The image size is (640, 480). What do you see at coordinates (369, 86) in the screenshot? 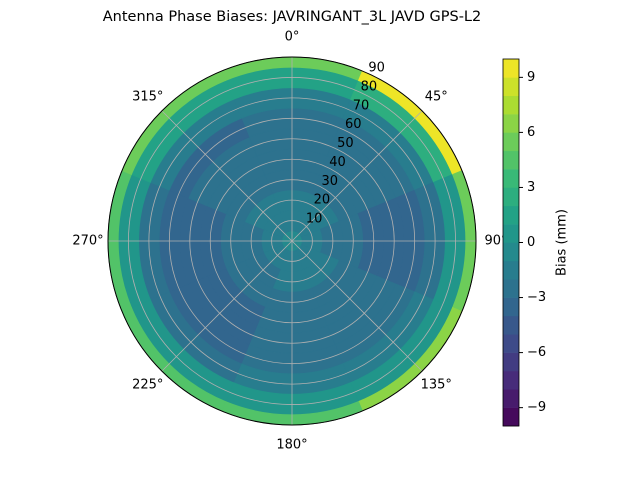
I see `r-tick-label: 80` at bounding box center [369, 86].